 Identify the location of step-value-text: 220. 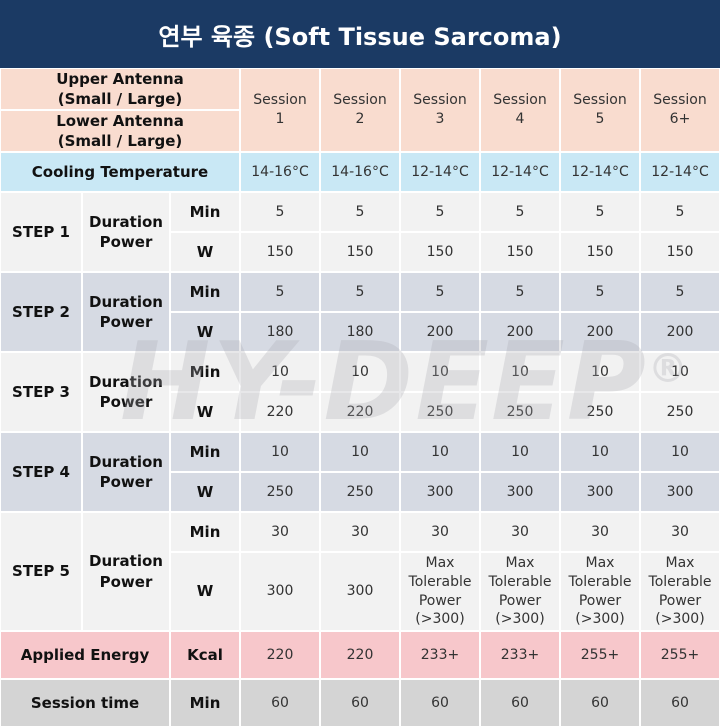
(280, 411).